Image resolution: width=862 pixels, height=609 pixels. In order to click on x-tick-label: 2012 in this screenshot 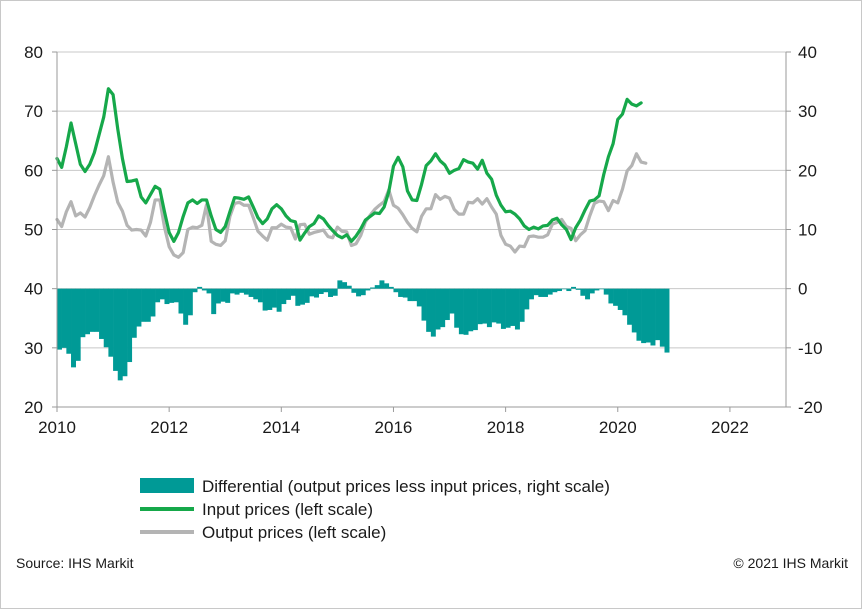, I will do `click(169, 427)`.